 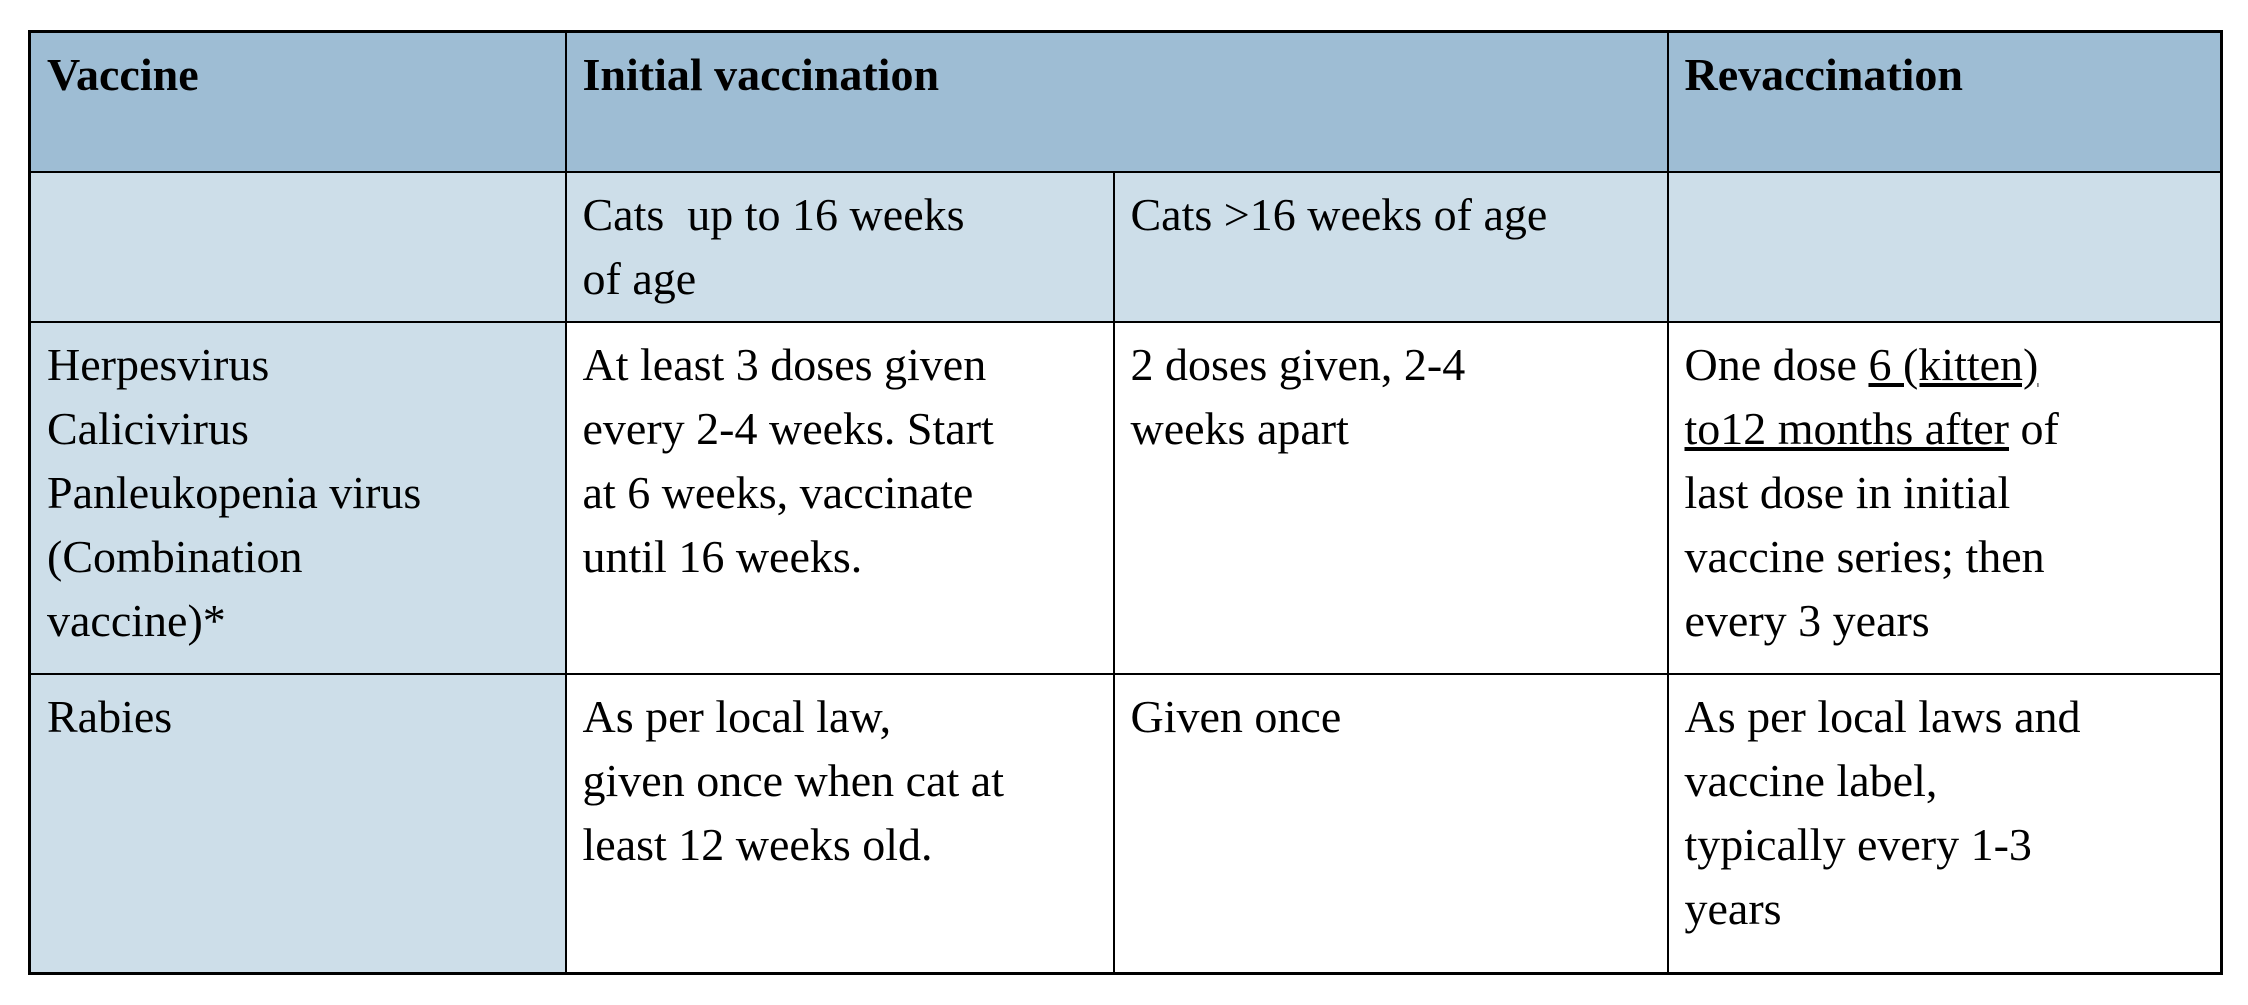 What do you see at coordinates (1116, 101) in the screenshot?
I see `header-cell-initial-vaccination: Initial vaccination` at bounding box center [1116, 101].